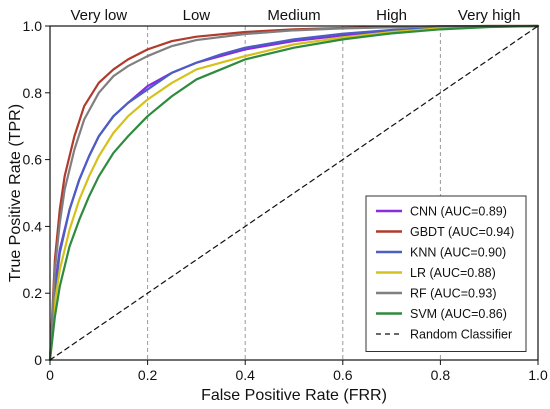  What do you see at coordinates (453, 273) in the screenshot?
I see `legend-label: LR (AUC=0.88)` at bounding box center [453, 273].